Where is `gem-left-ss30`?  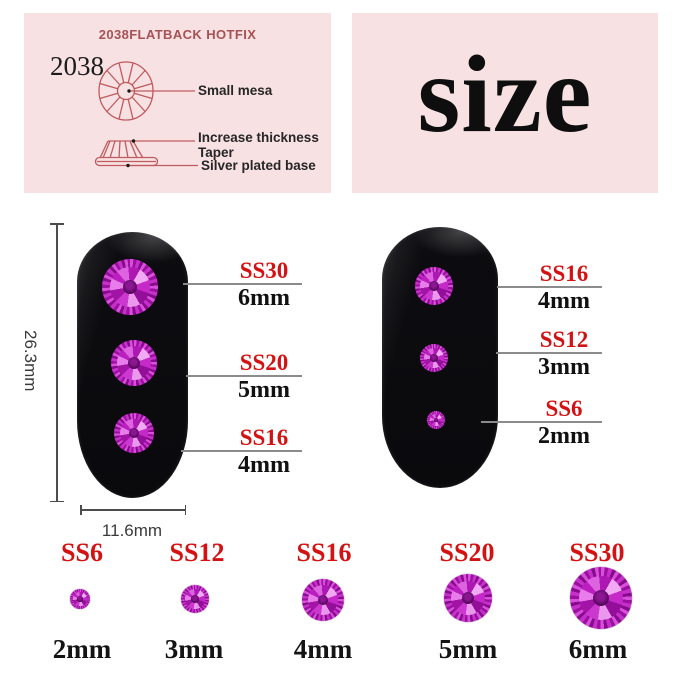
gem-left-ss30 is located at coordinates (130, 287).